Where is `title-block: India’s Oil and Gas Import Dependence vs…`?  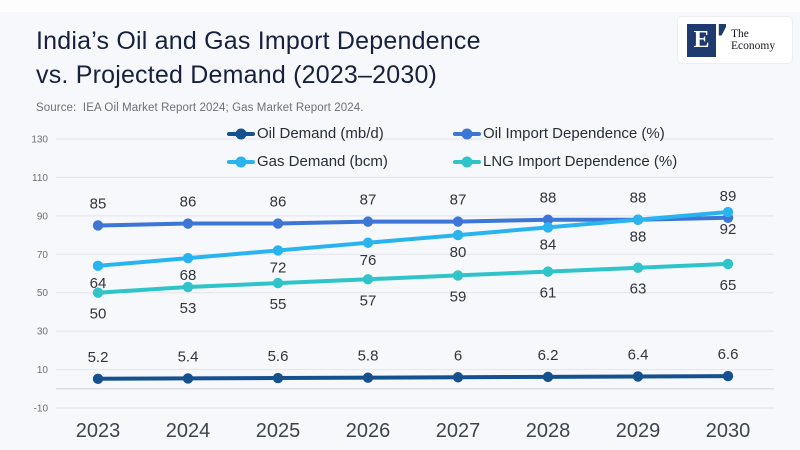 title-block: India’s Oil and Gas Import Dependence vs… is located at coordinates (258, 69).